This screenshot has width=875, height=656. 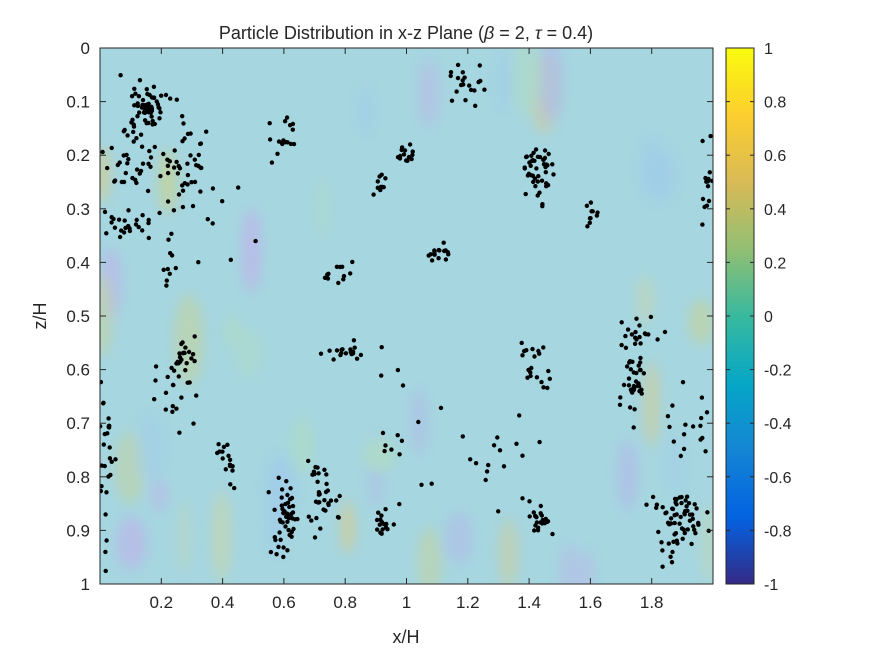 I want to click on colorbar-tick-label: 0.4, so click(x=775, y=210).